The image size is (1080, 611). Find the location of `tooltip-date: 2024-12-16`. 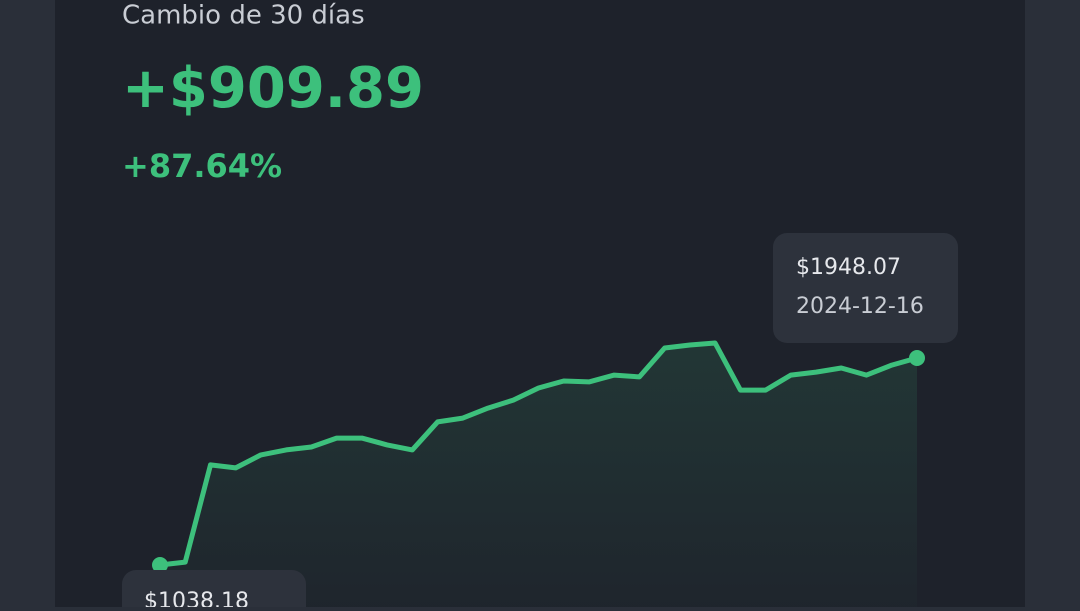

tooltip-date: 2024-12-16 is located at coordinates (860, 306).